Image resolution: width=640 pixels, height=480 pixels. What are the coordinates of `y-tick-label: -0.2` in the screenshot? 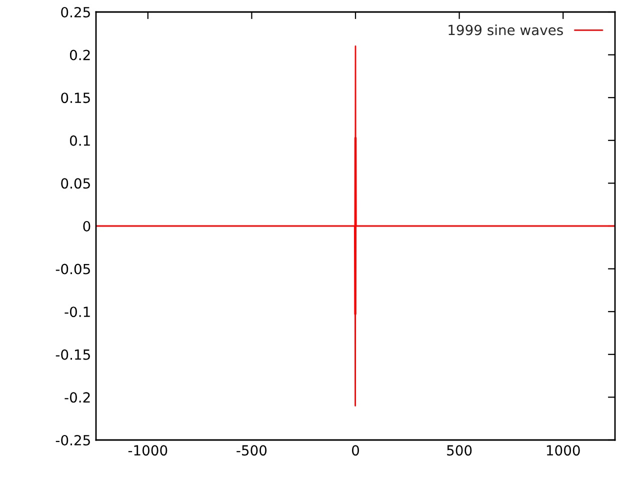 It's located at (77, 397).